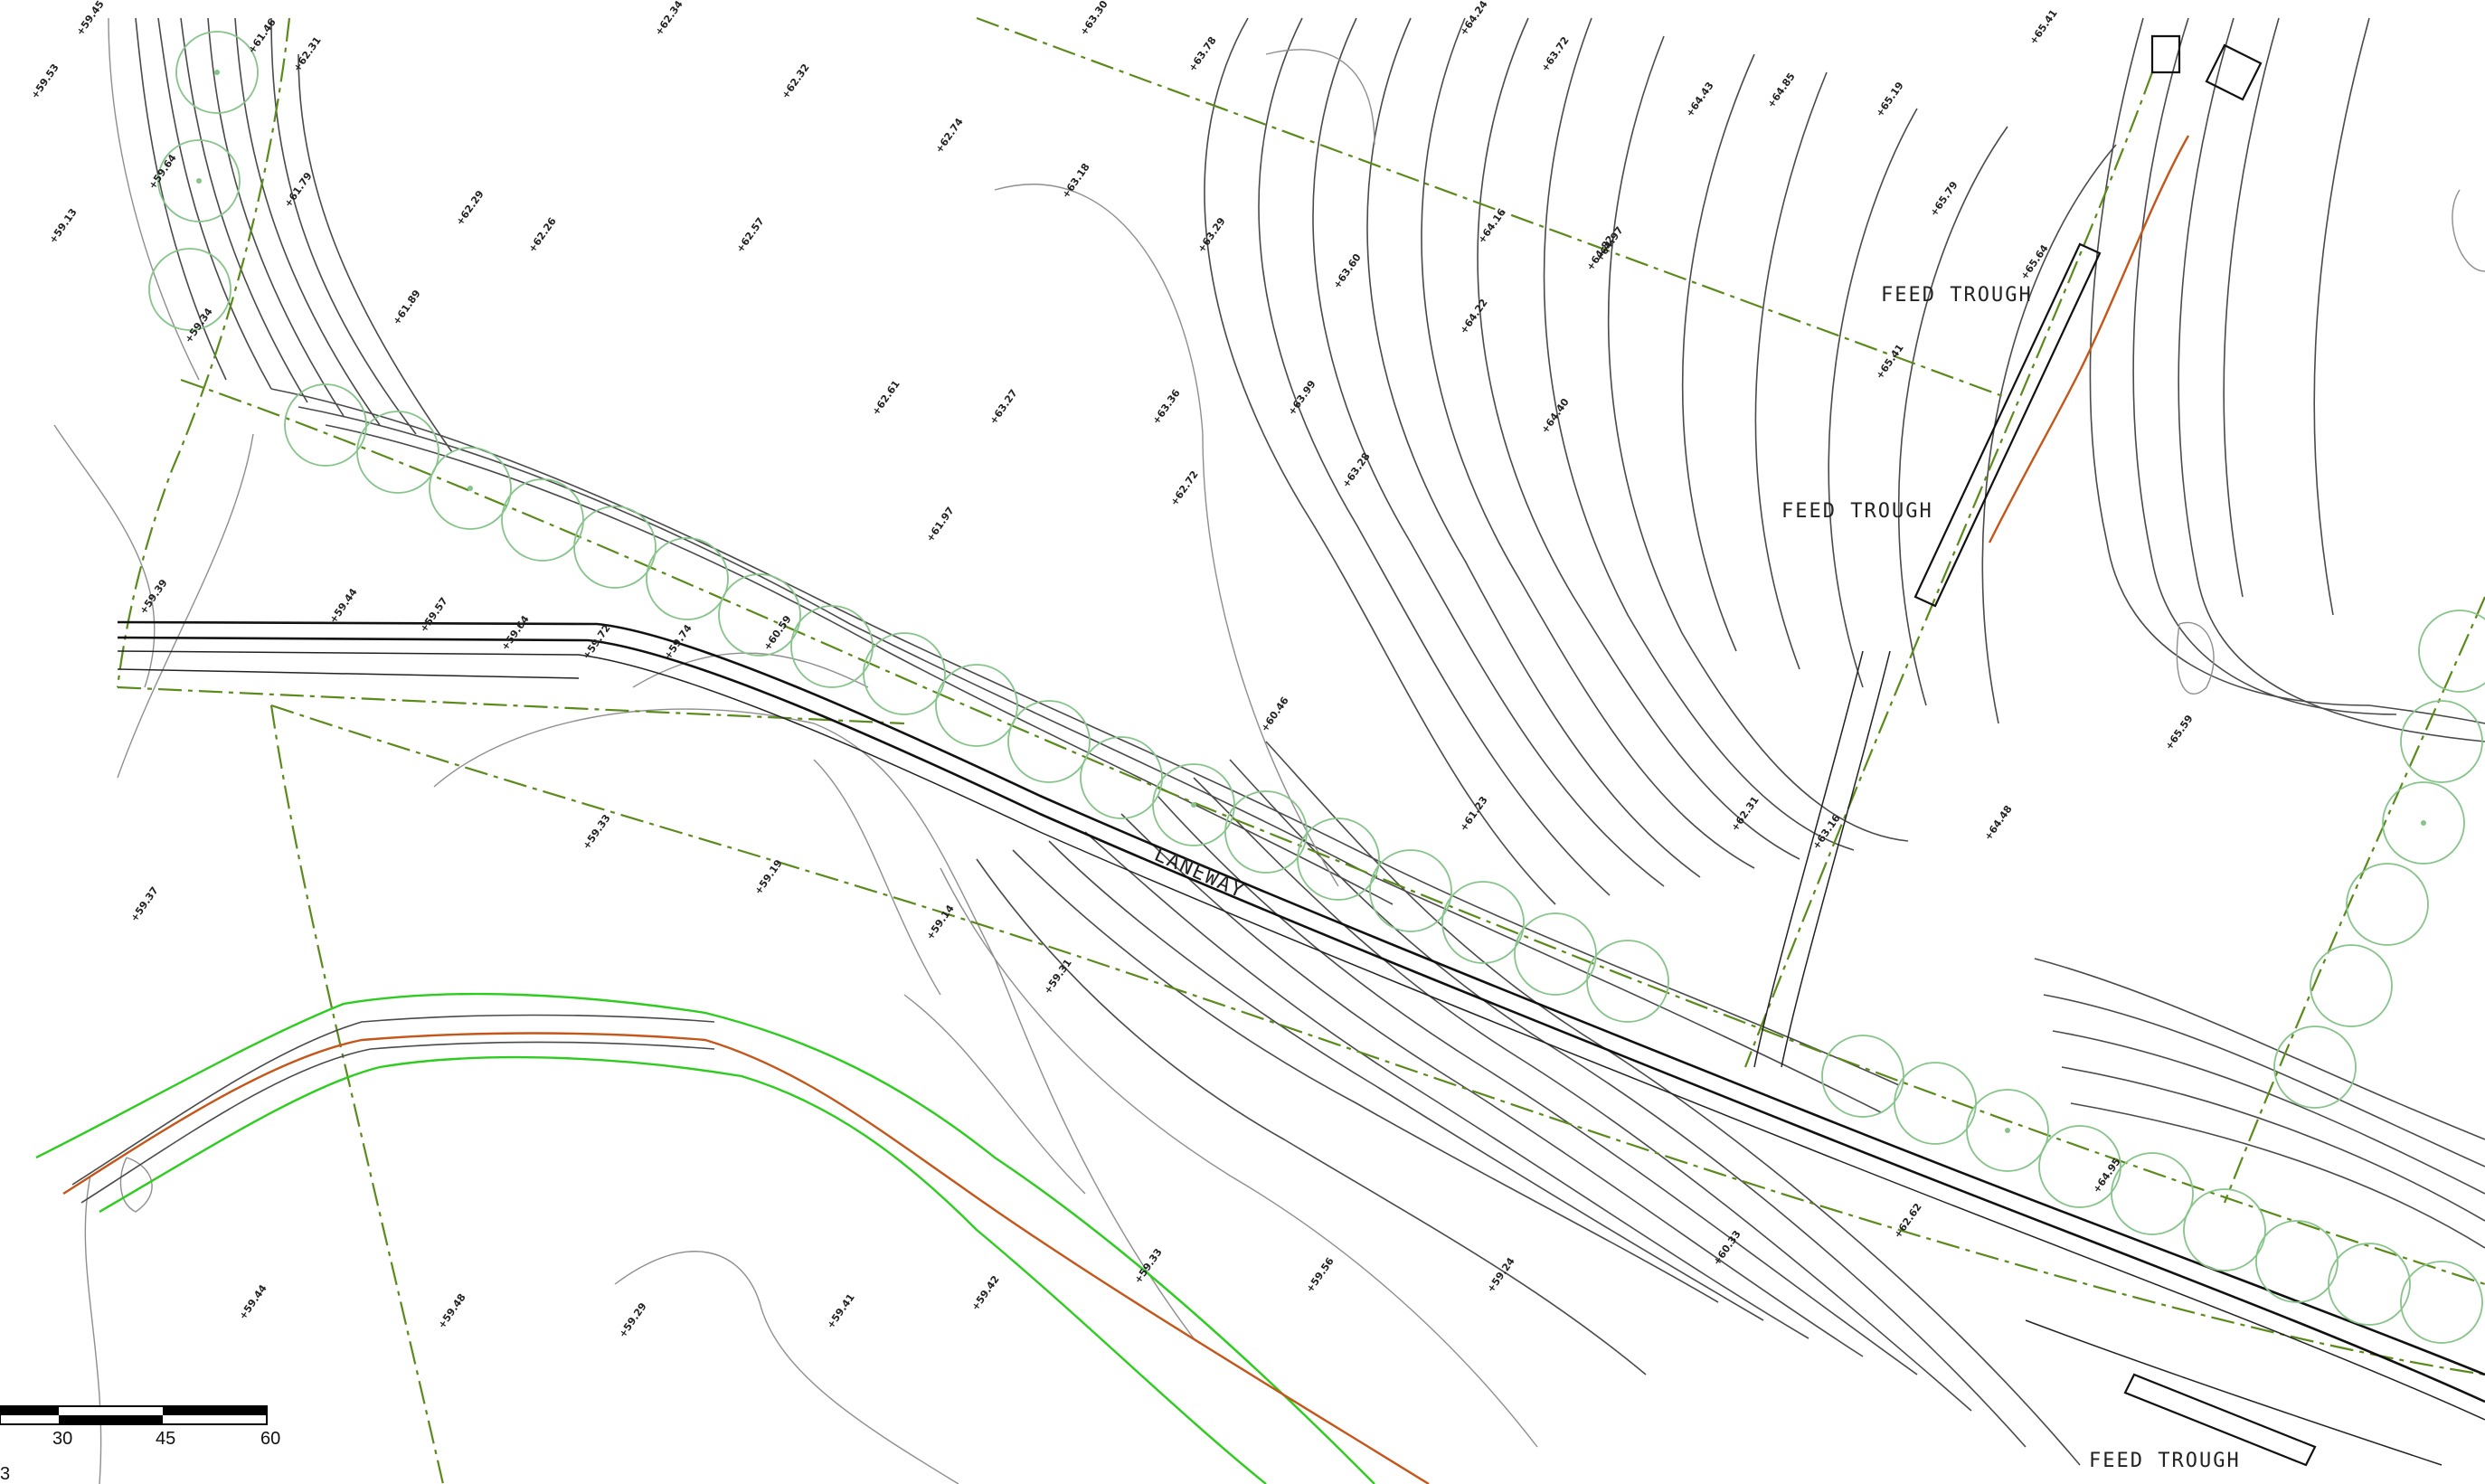 The height and width of the screenshot is (1484, 2485). I want to click on spot-height-label: +64.48, so click(1998, 823).